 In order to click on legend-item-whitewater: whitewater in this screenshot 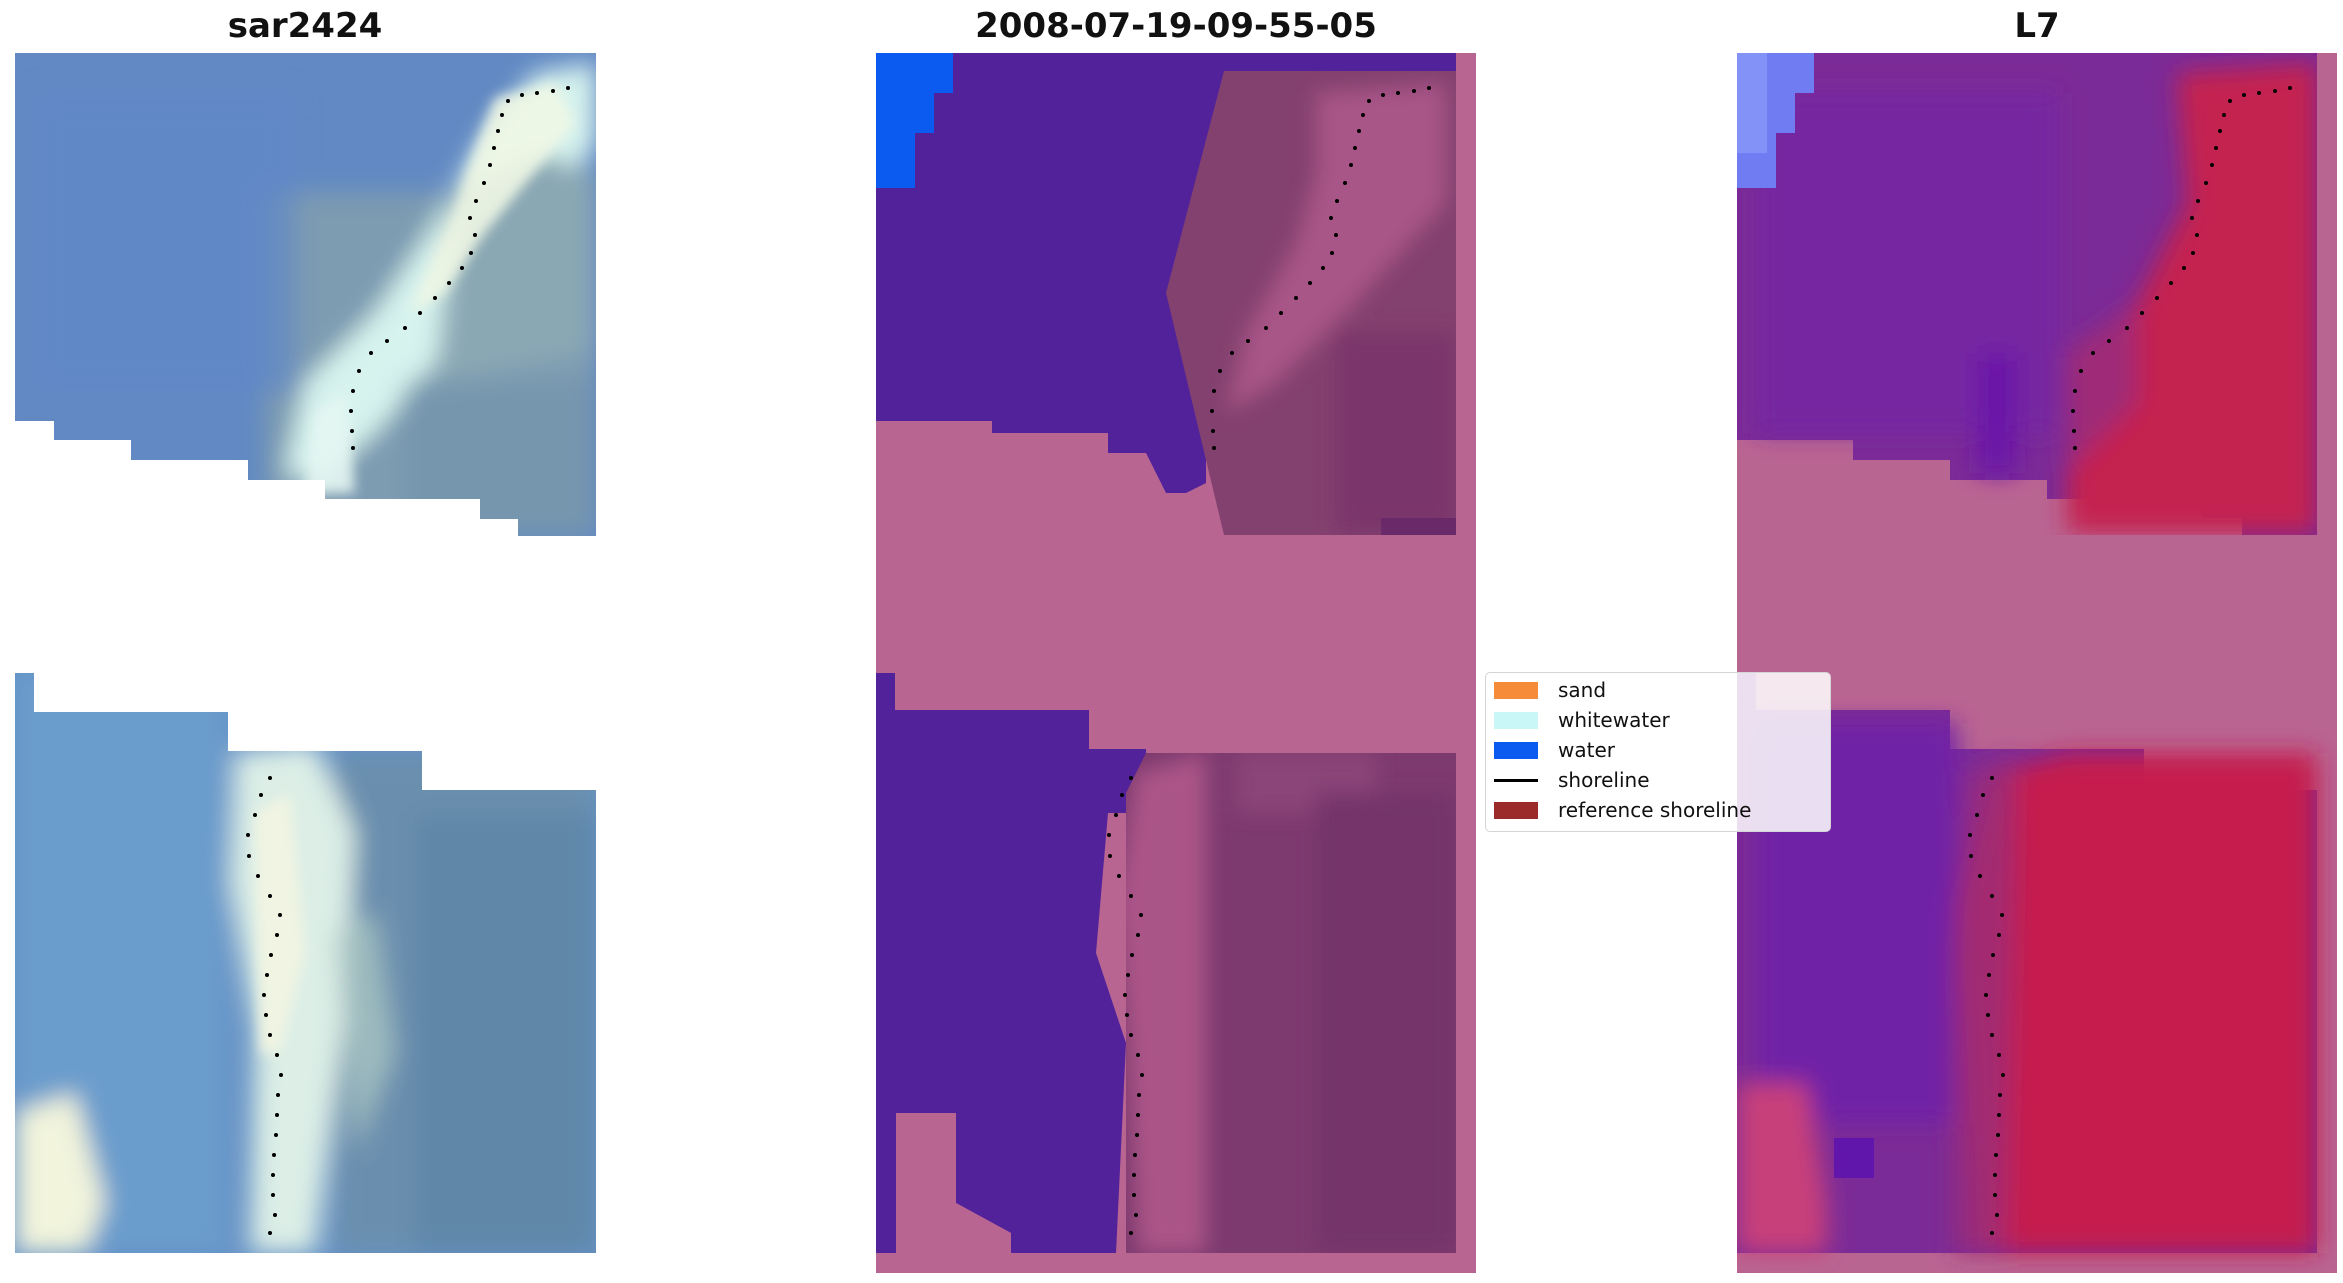, I will do `click(1582, 720)`.